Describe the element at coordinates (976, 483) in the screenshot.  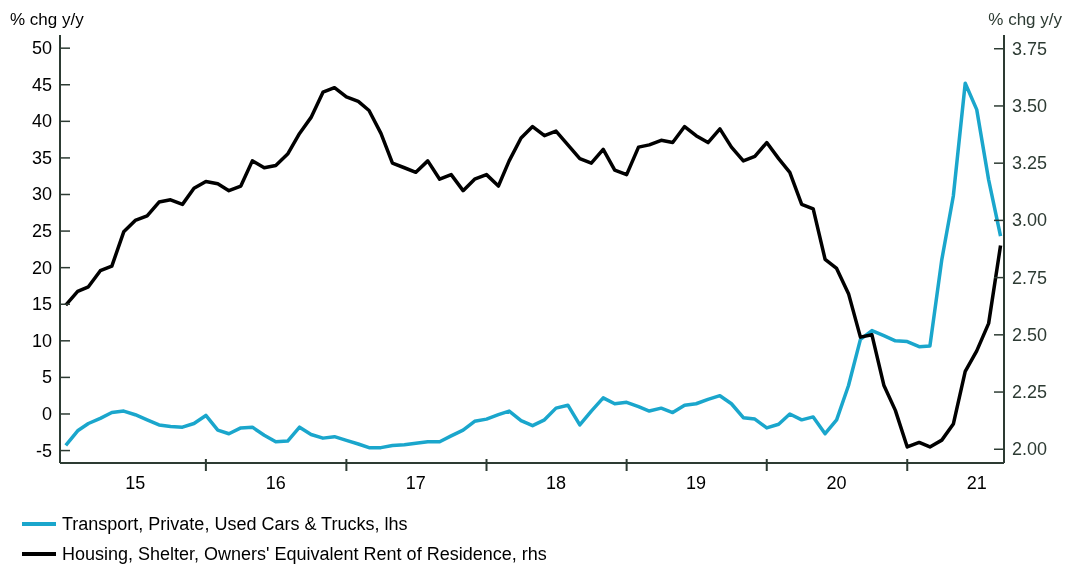
I see `x-tick-label: 21` at that location.